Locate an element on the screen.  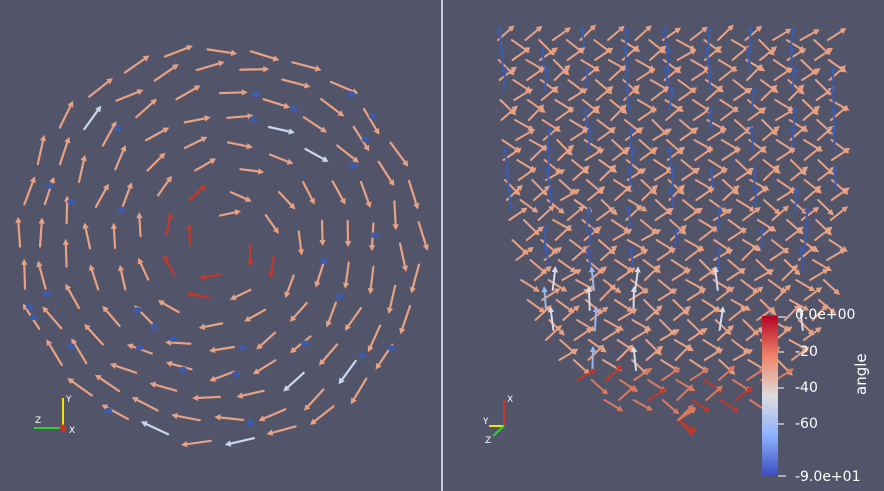
view-splitter is located at coordinates (442, 245).